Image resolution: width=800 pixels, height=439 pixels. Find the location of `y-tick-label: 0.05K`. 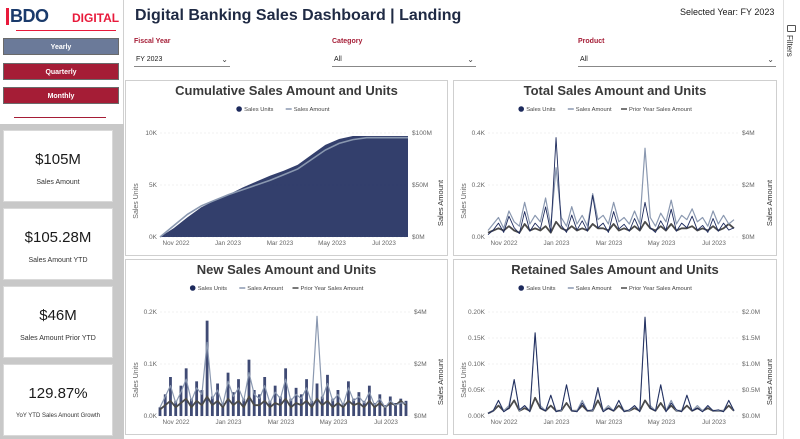

y-tick-label: 0.05K is located at coordinates (477, 390).